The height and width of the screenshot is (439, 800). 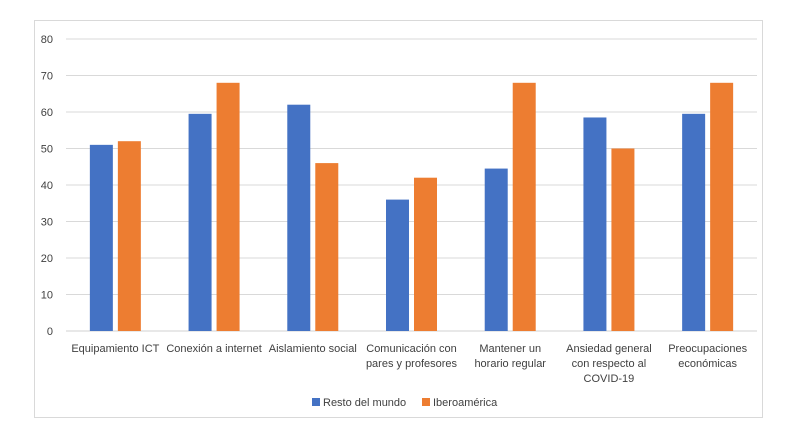 What do you see at coordinates (364, 403) in the screenshot?
I see `legend-label: Resto del mundo` at bounding box center [364, 403].